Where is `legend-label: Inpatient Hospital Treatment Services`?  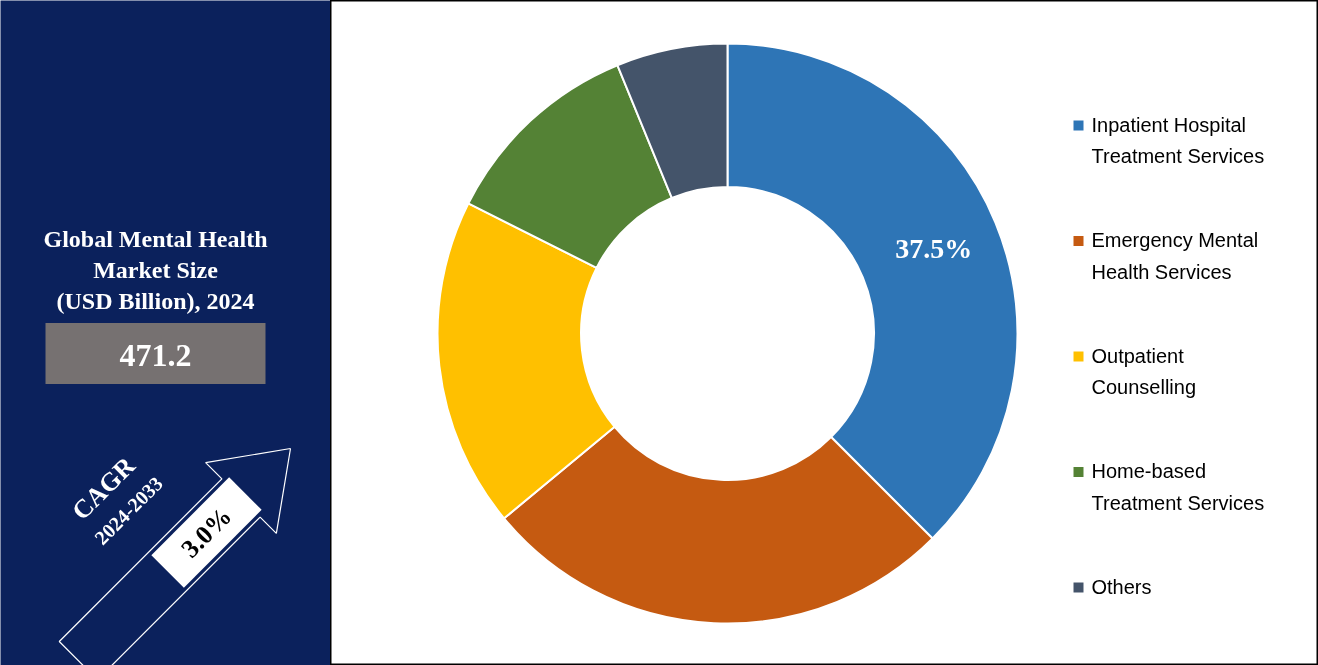 legend-label: Inpatient Hospital Treatment Services is located at coordinates (1178, 140).